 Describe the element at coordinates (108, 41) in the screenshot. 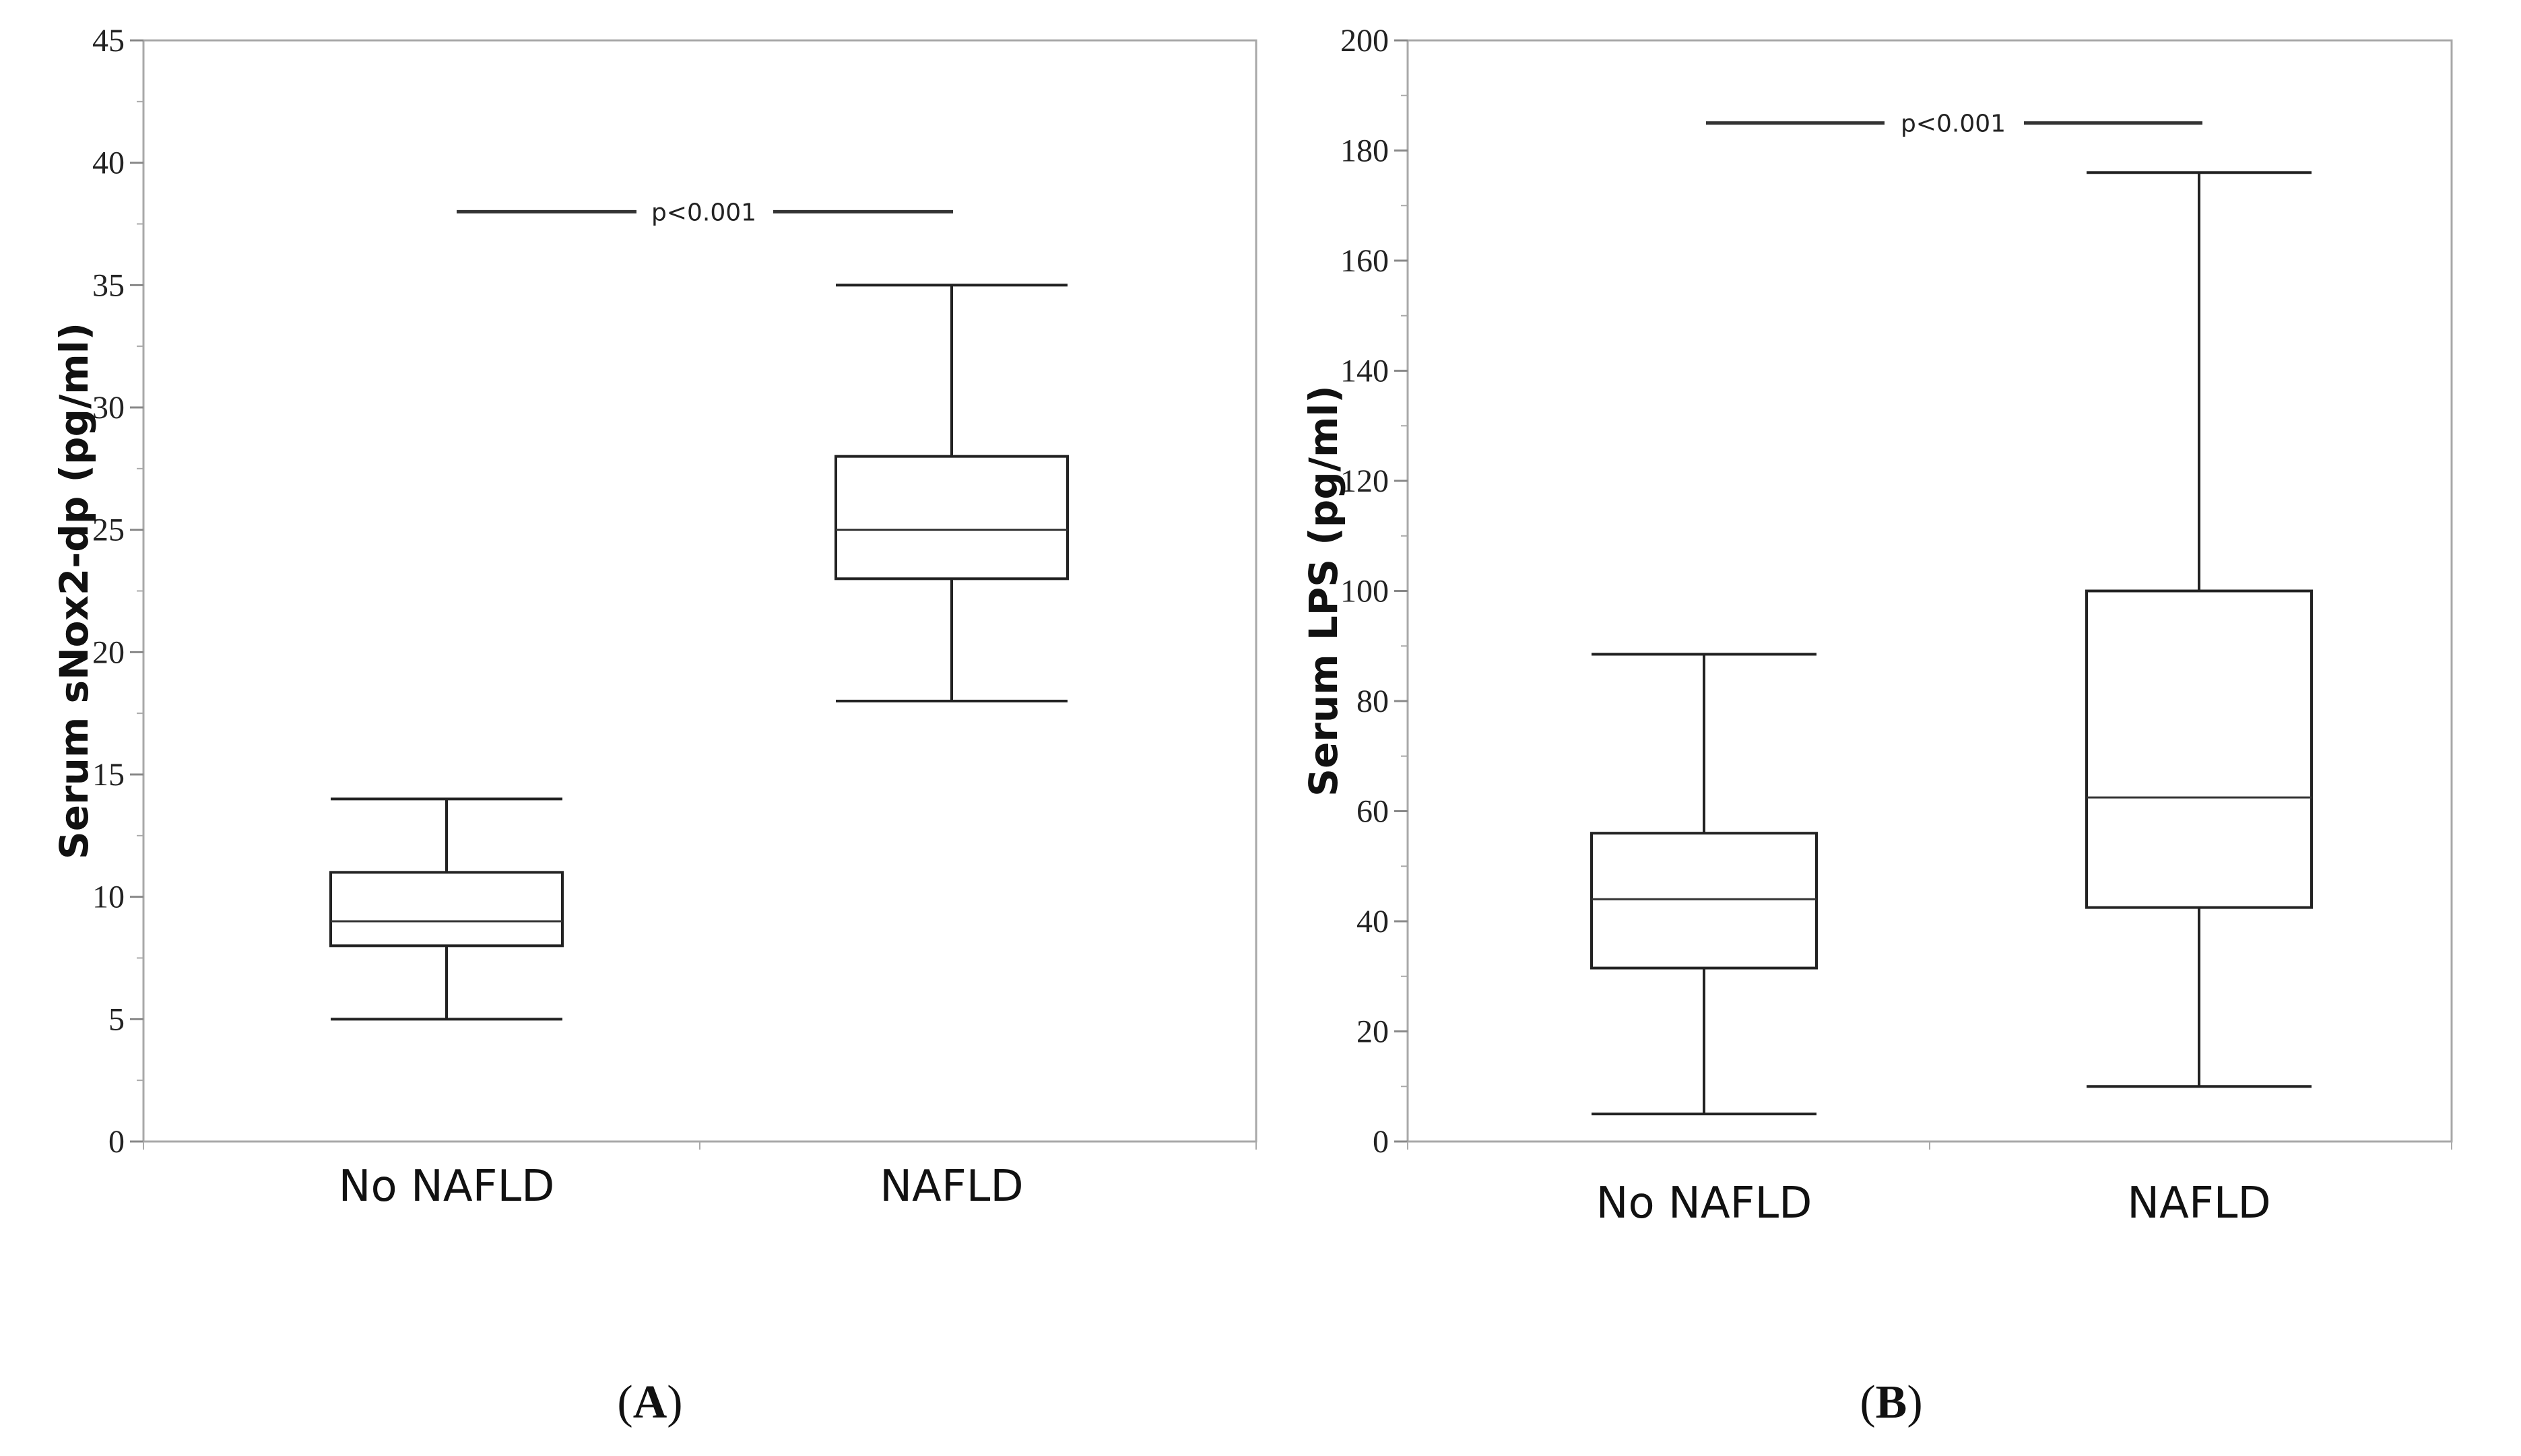

I see `y-tick-label: 45` at that location.